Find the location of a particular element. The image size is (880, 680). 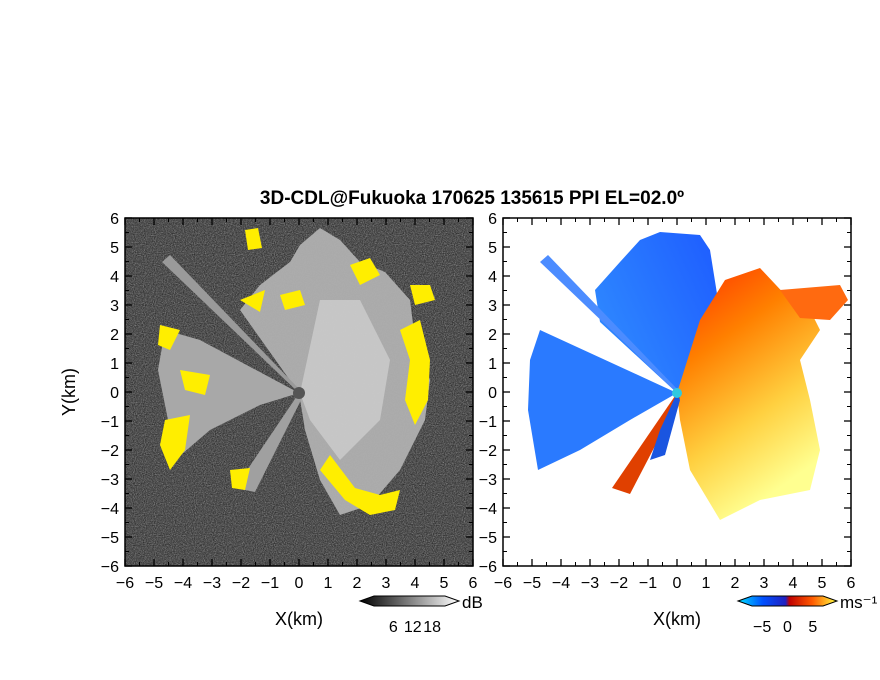

velocity-positive-sw is located at coordinates (646, 443).